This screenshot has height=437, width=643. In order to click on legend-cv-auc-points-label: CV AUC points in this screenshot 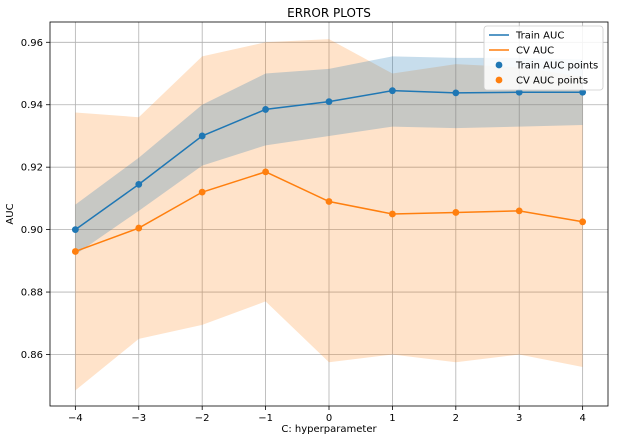, I will do `click(552, 81)`.